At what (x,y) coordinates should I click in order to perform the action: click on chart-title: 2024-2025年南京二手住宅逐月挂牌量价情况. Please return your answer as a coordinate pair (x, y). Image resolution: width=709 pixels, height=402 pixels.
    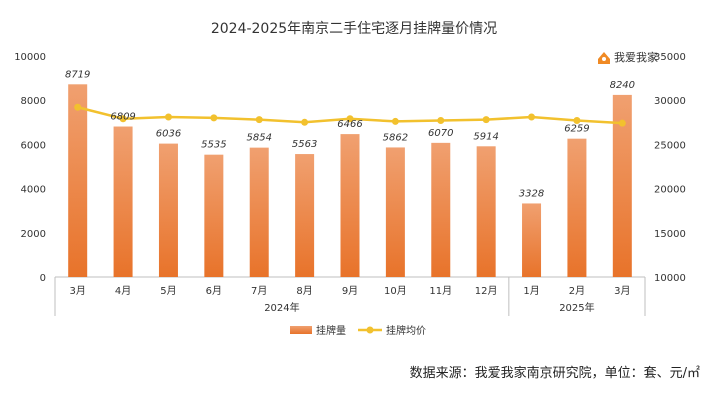
    Looking at the image, I should click on (354, 28).